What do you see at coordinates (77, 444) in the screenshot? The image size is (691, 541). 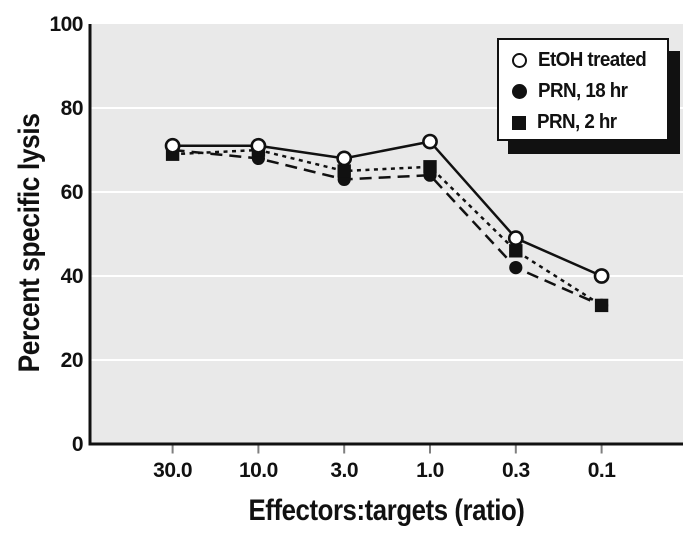 I see `y-tick-label: 0` at bounding box center [77, 444].